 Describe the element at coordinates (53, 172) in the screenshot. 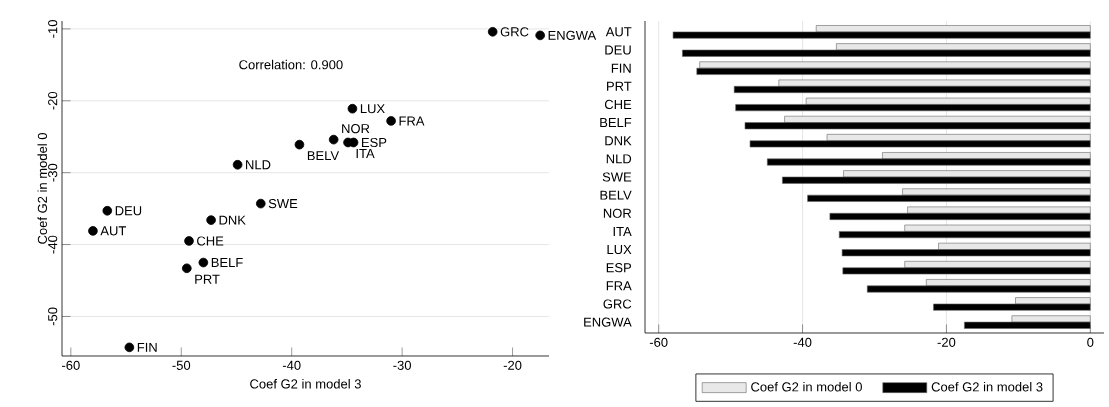

I see `y-tick-label: -30` at that location.